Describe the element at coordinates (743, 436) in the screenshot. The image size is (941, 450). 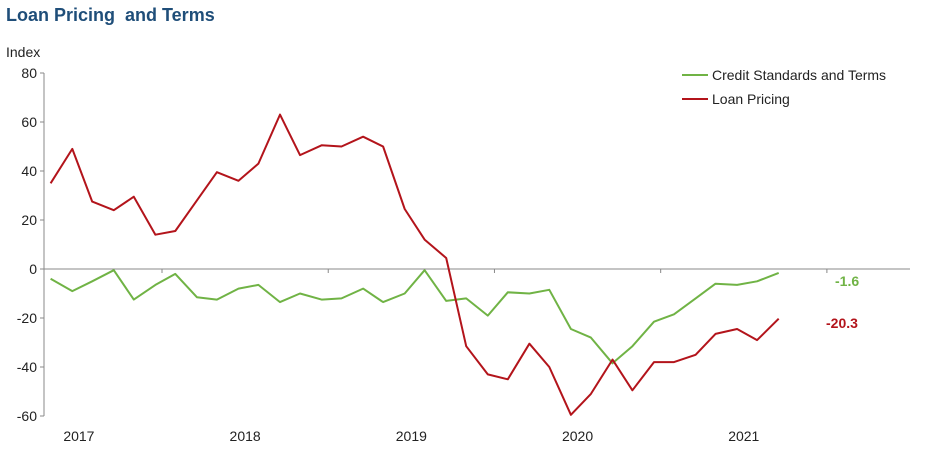
I see `x-tick-label: 2021` at that location.